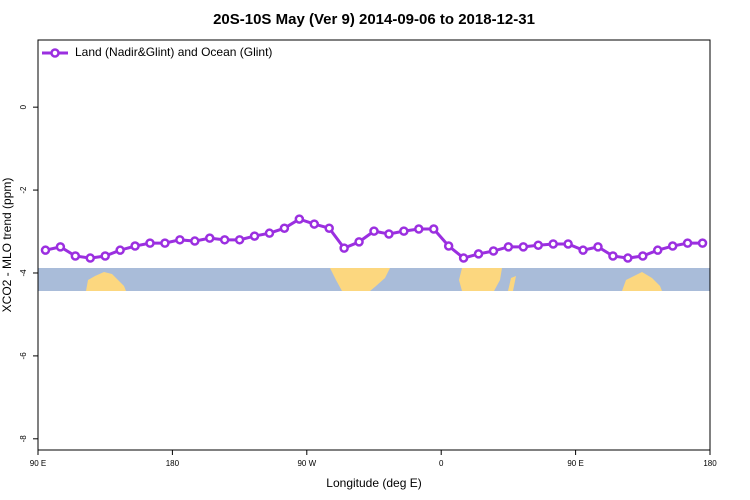 This screenshot has width=750, height=500. What do you see at coordinates (173, 52) in the screenshot?
I see `legend-label: Land (Nadir&Glint) and Ocean (Glint)` at bounding box center [173, 52].